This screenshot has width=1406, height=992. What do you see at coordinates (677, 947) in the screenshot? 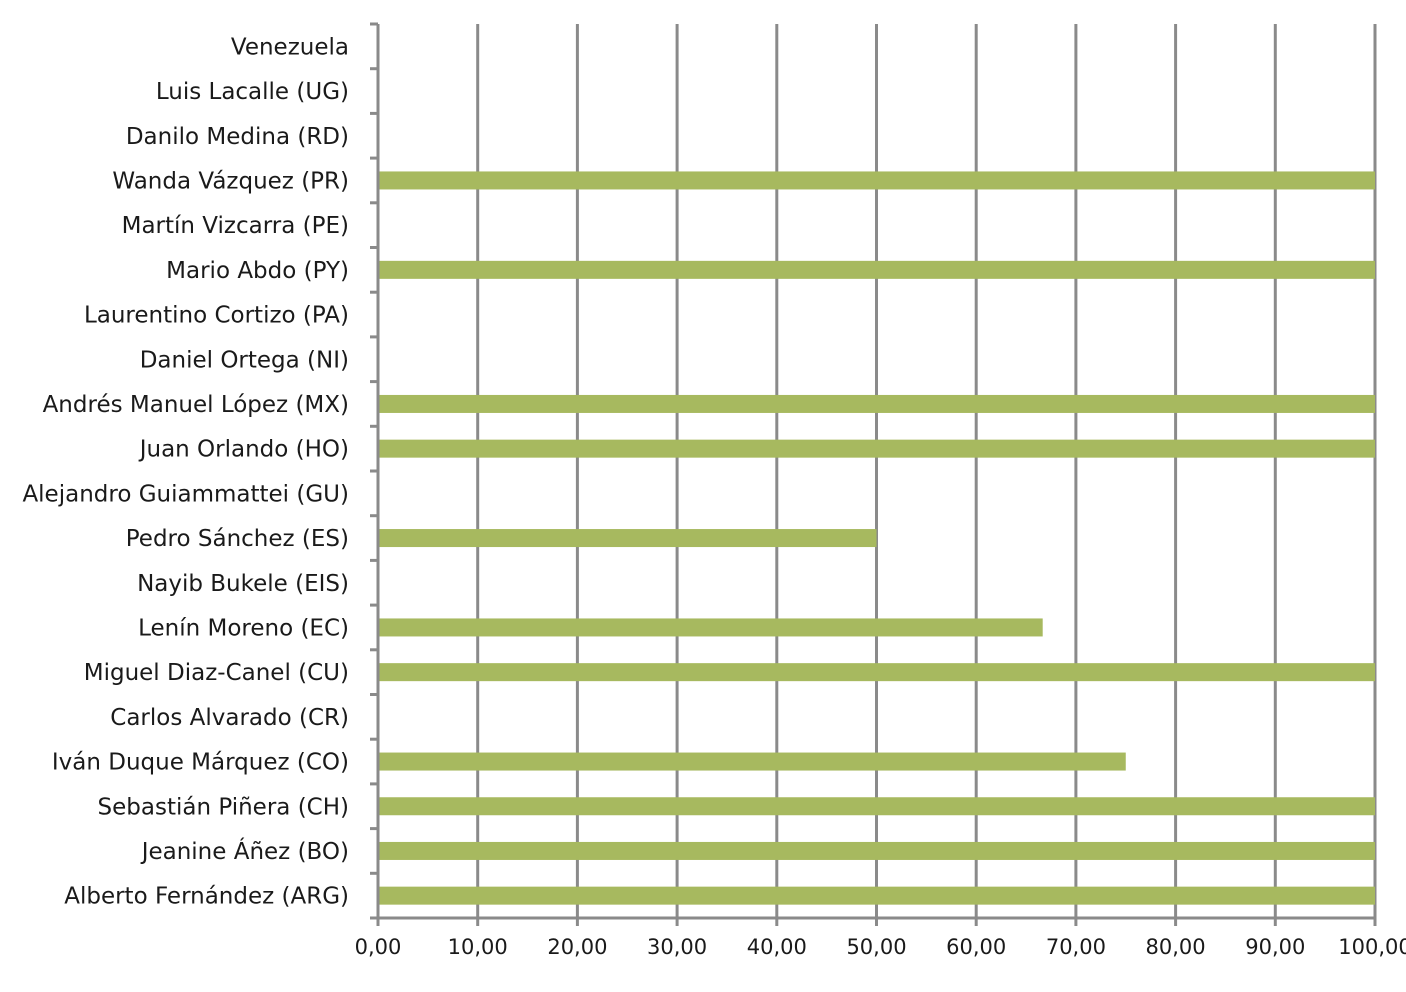
I see `x-tick-label: 30,00` at bounding box center [677, 947].